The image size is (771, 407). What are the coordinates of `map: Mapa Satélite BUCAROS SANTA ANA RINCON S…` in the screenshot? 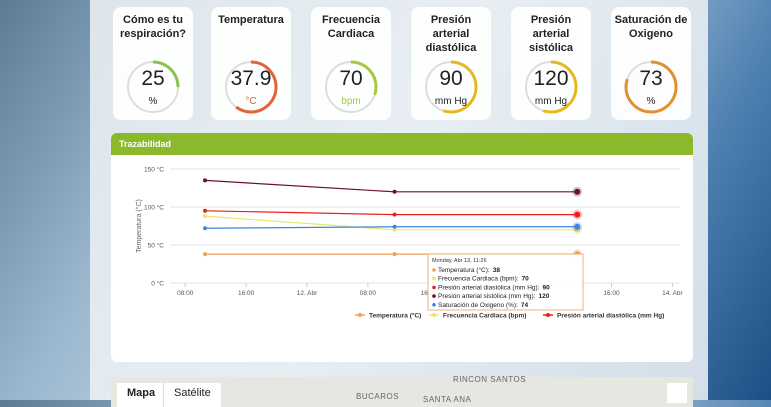 It's located at (402, 391).